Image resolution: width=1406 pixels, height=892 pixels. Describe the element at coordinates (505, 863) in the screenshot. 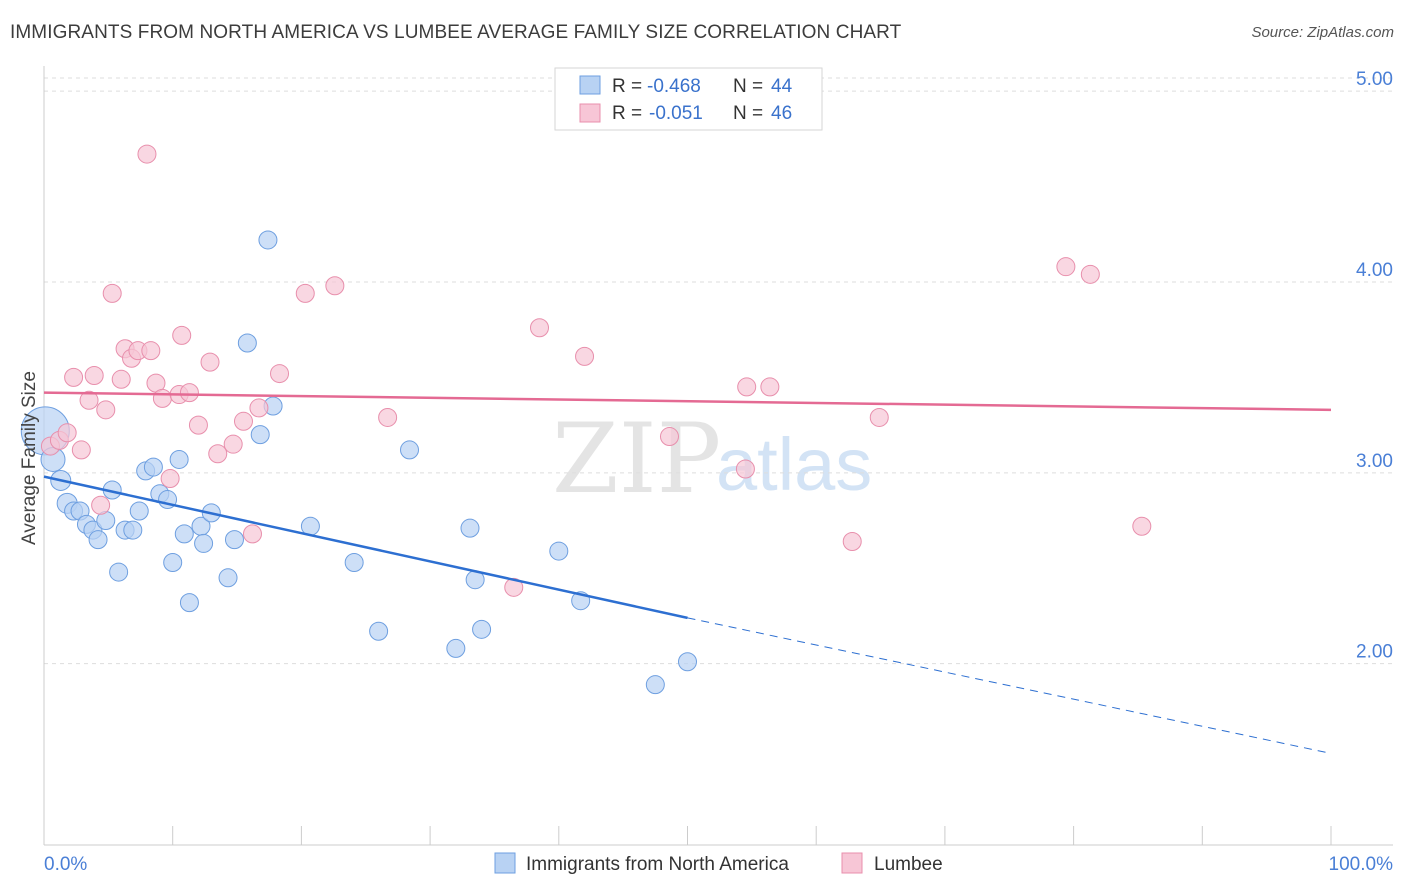

I see `bottom-legend-swatch-blue` at that location.